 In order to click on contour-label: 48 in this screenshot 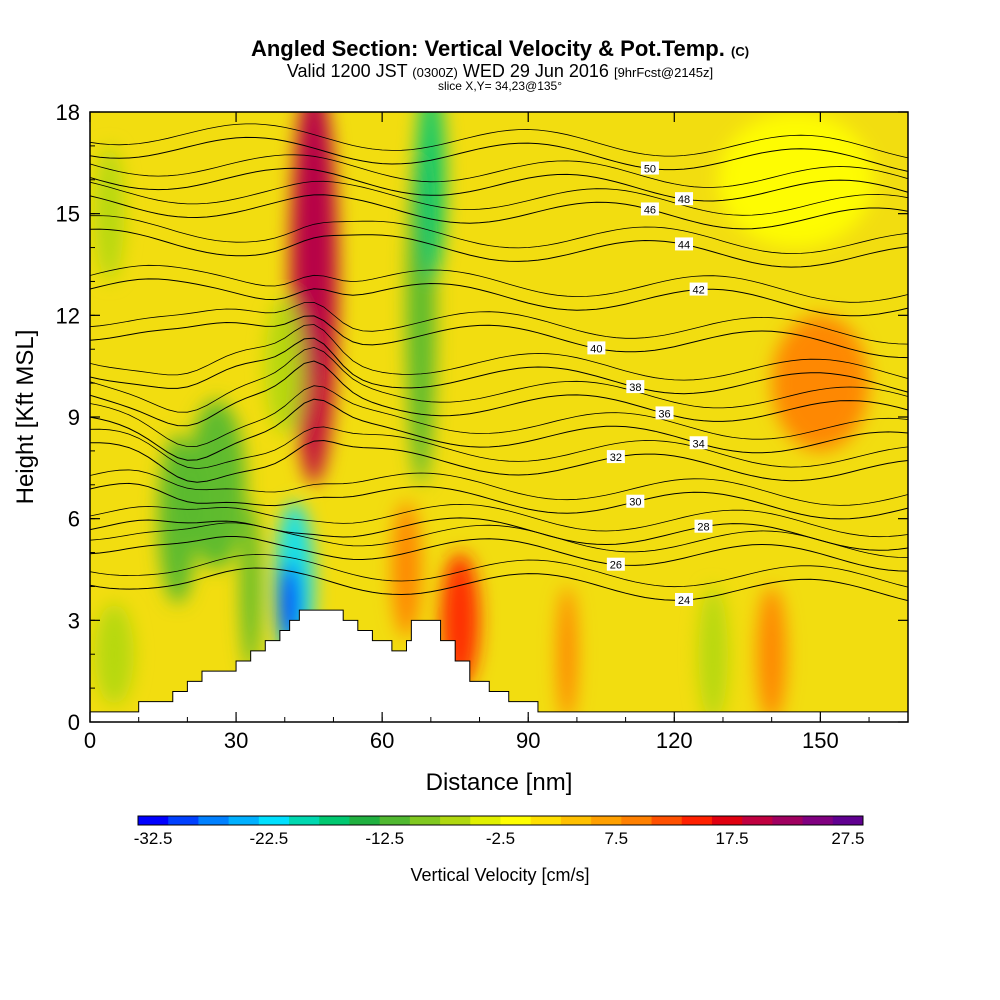, I will do `click(684, 200)`.